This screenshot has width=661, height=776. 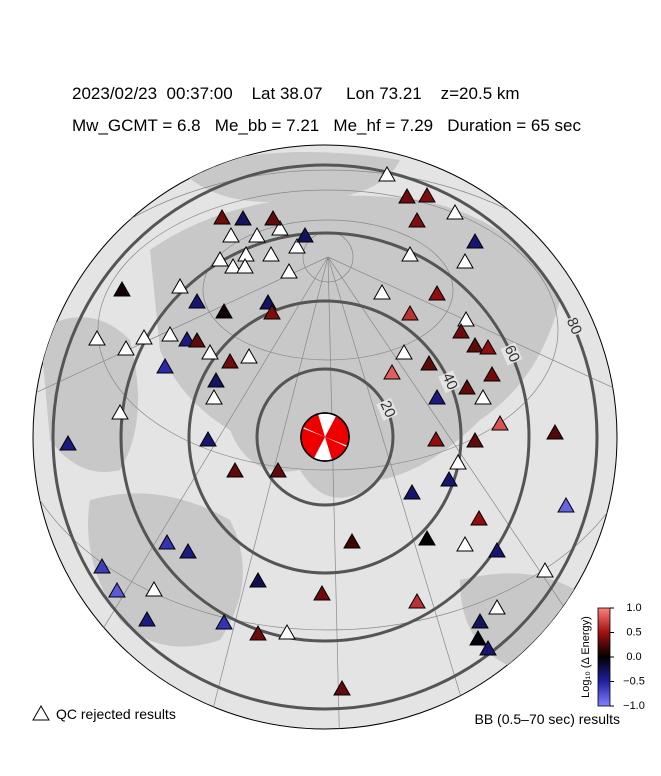 I want to click on colorbar-tick-label: −0.5, so click(x=634, y=681).